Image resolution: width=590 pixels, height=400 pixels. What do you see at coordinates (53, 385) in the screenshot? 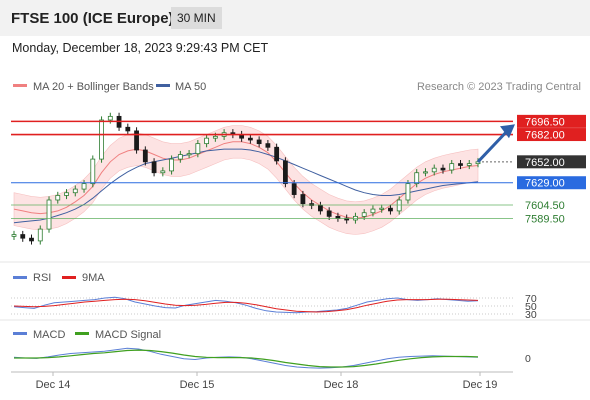
I see `x-axis-tick-label: Dec 14` at bounding box center [53, 385].